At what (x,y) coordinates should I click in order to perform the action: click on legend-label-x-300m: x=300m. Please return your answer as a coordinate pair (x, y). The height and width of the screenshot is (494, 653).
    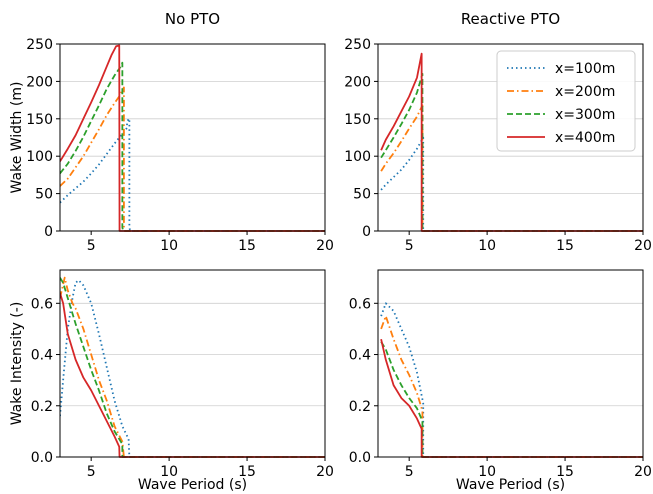
    Looking at the image, I should click on (585, 115).